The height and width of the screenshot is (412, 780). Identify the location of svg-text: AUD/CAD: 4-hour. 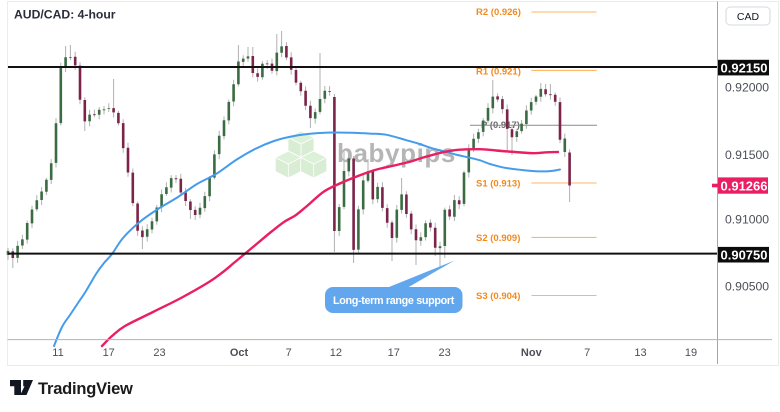
(65, 15).